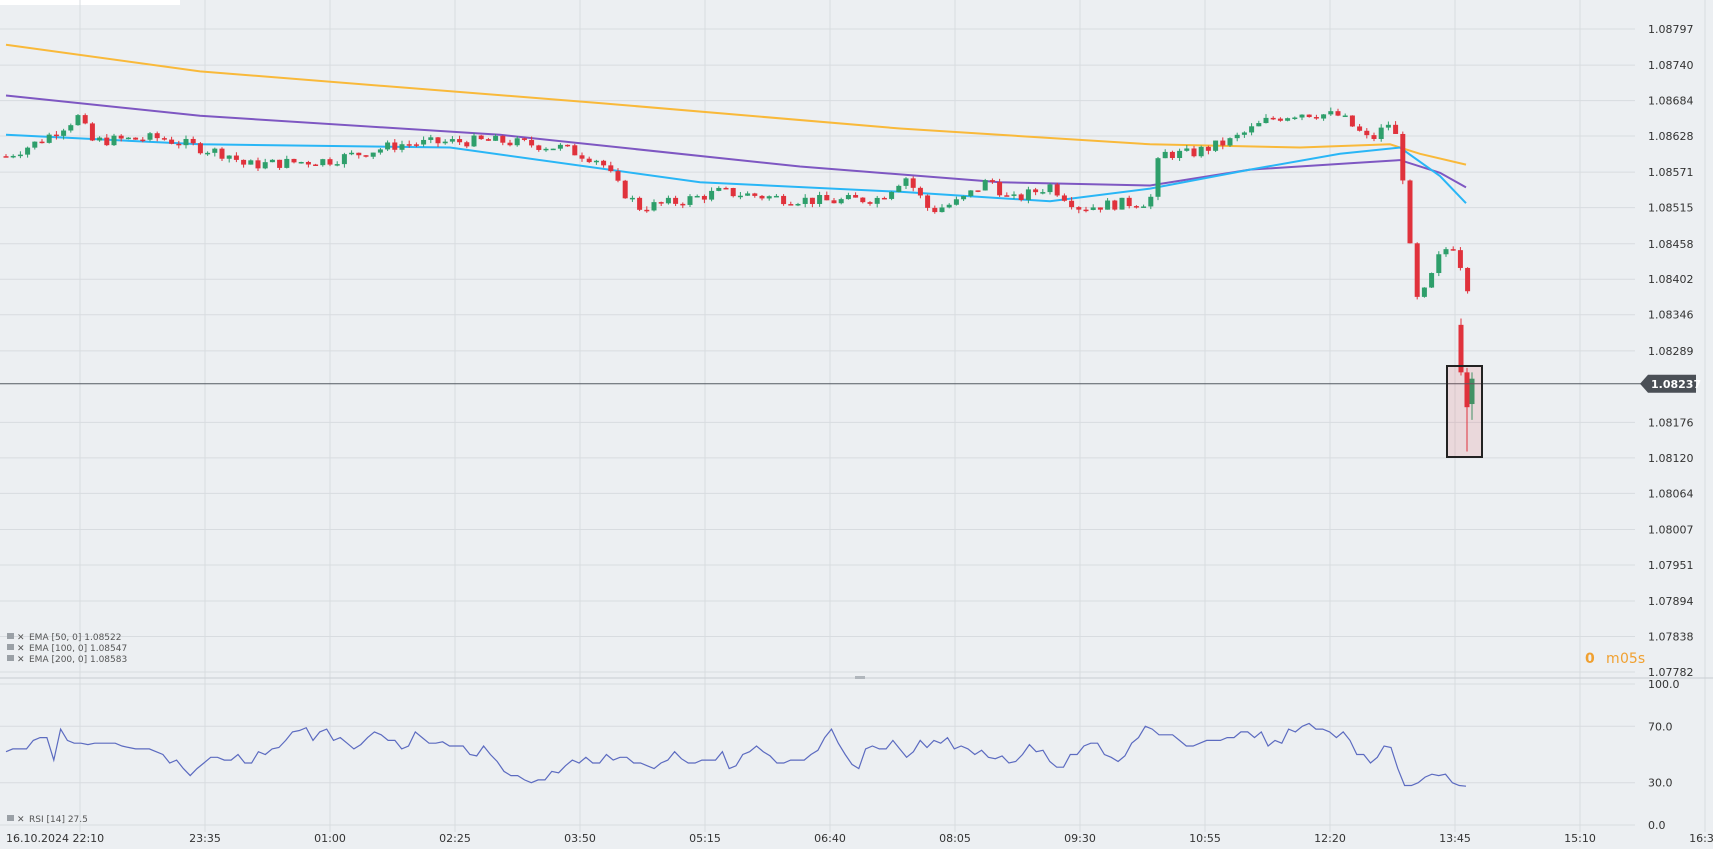  I want to click on time-tick-label: 02:25, so click(455, 838).